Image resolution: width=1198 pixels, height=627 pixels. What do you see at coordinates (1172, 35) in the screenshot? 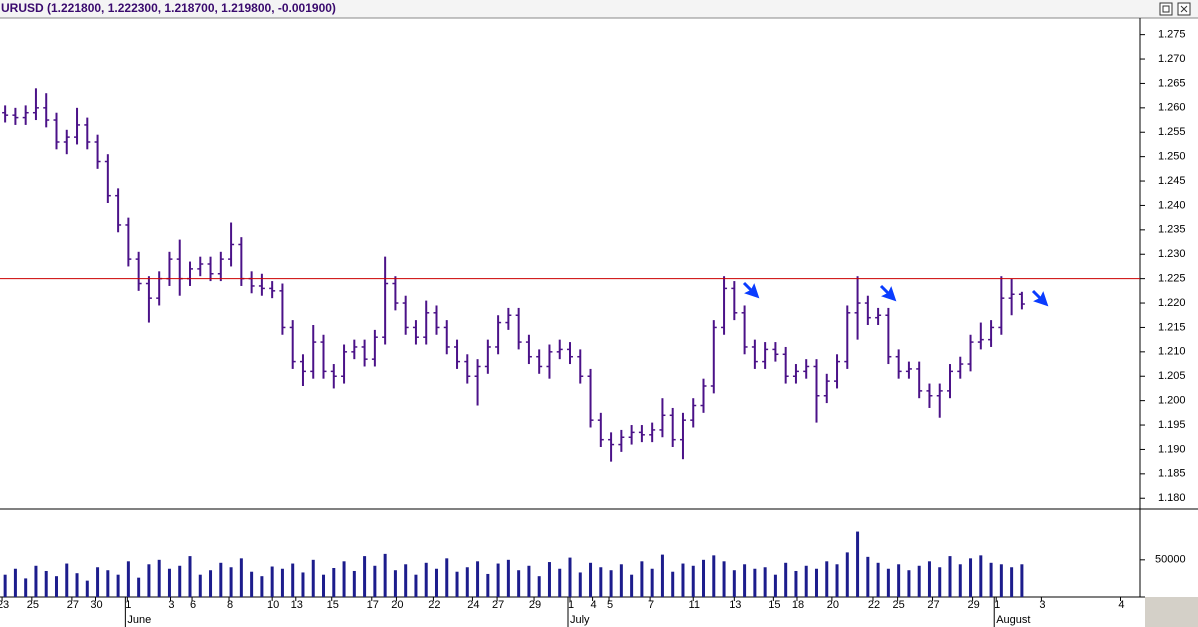
I see `y-tick-label: 1.275` at bounding box center [1172, 35].